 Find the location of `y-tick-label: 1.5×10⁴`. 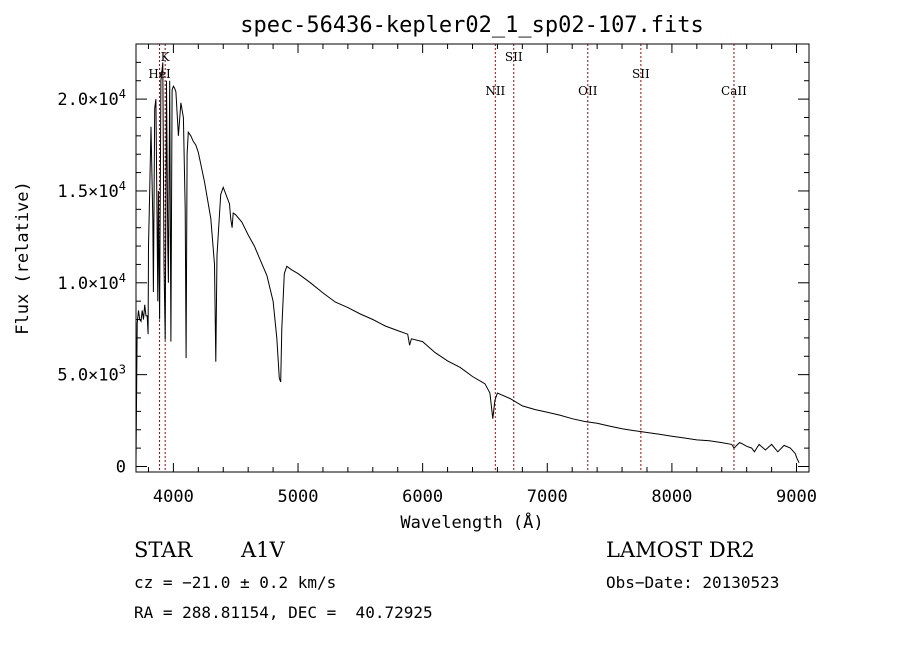

y-tick-label: 1.5×10⁴ is located at coordinates (91, 190).